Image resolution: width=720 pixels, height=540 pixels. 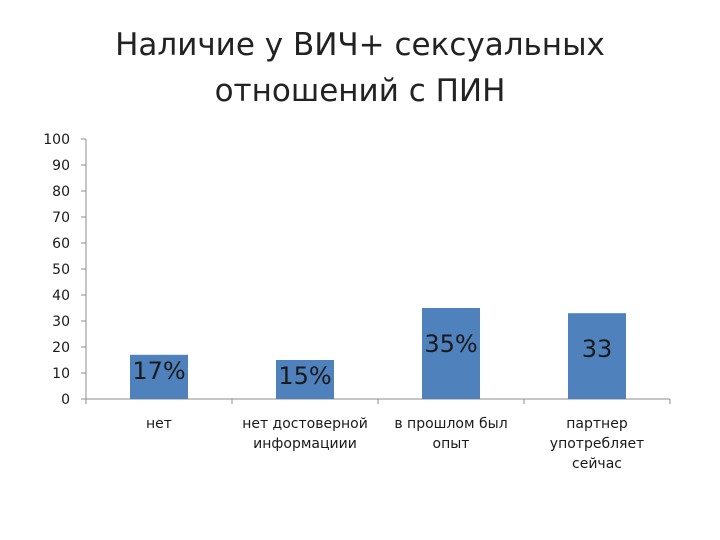 I want to click on y-tick-label: 10, so click(x=61, y=374).